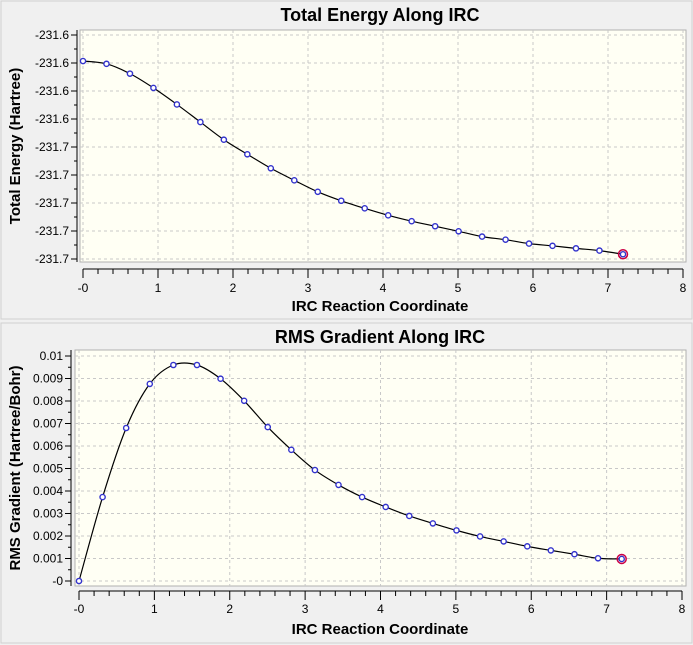 The image size is (693, 645). Describe the element at coordinates (380, 337) in the screenshot. I see `chart-title: RMS Gradient Along IRC` at that location.